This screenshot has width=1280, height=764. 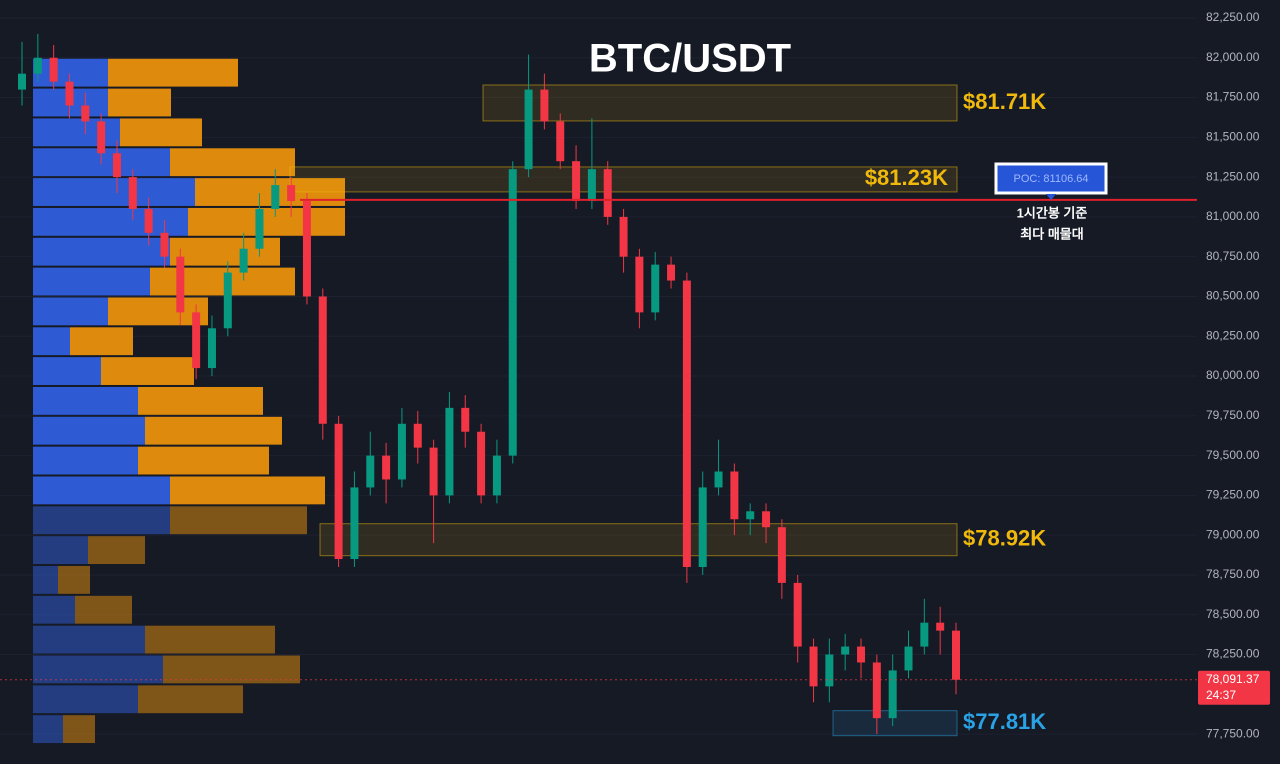 I want to click on y-tick-label: 81,000.00, so click(x=1233, y=216).